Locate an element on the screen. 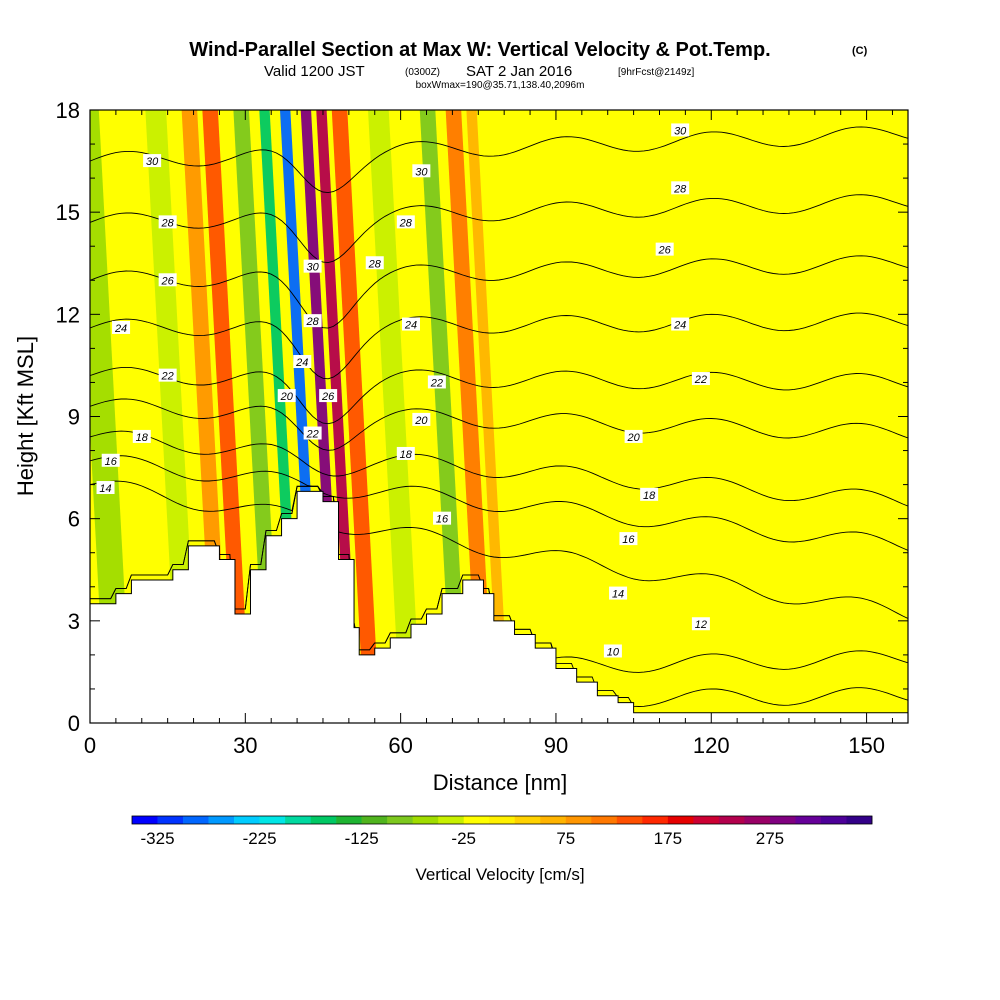  colorbar: -325 -225 -125 -25 75 175 275 is located at coordinates (502, 831).